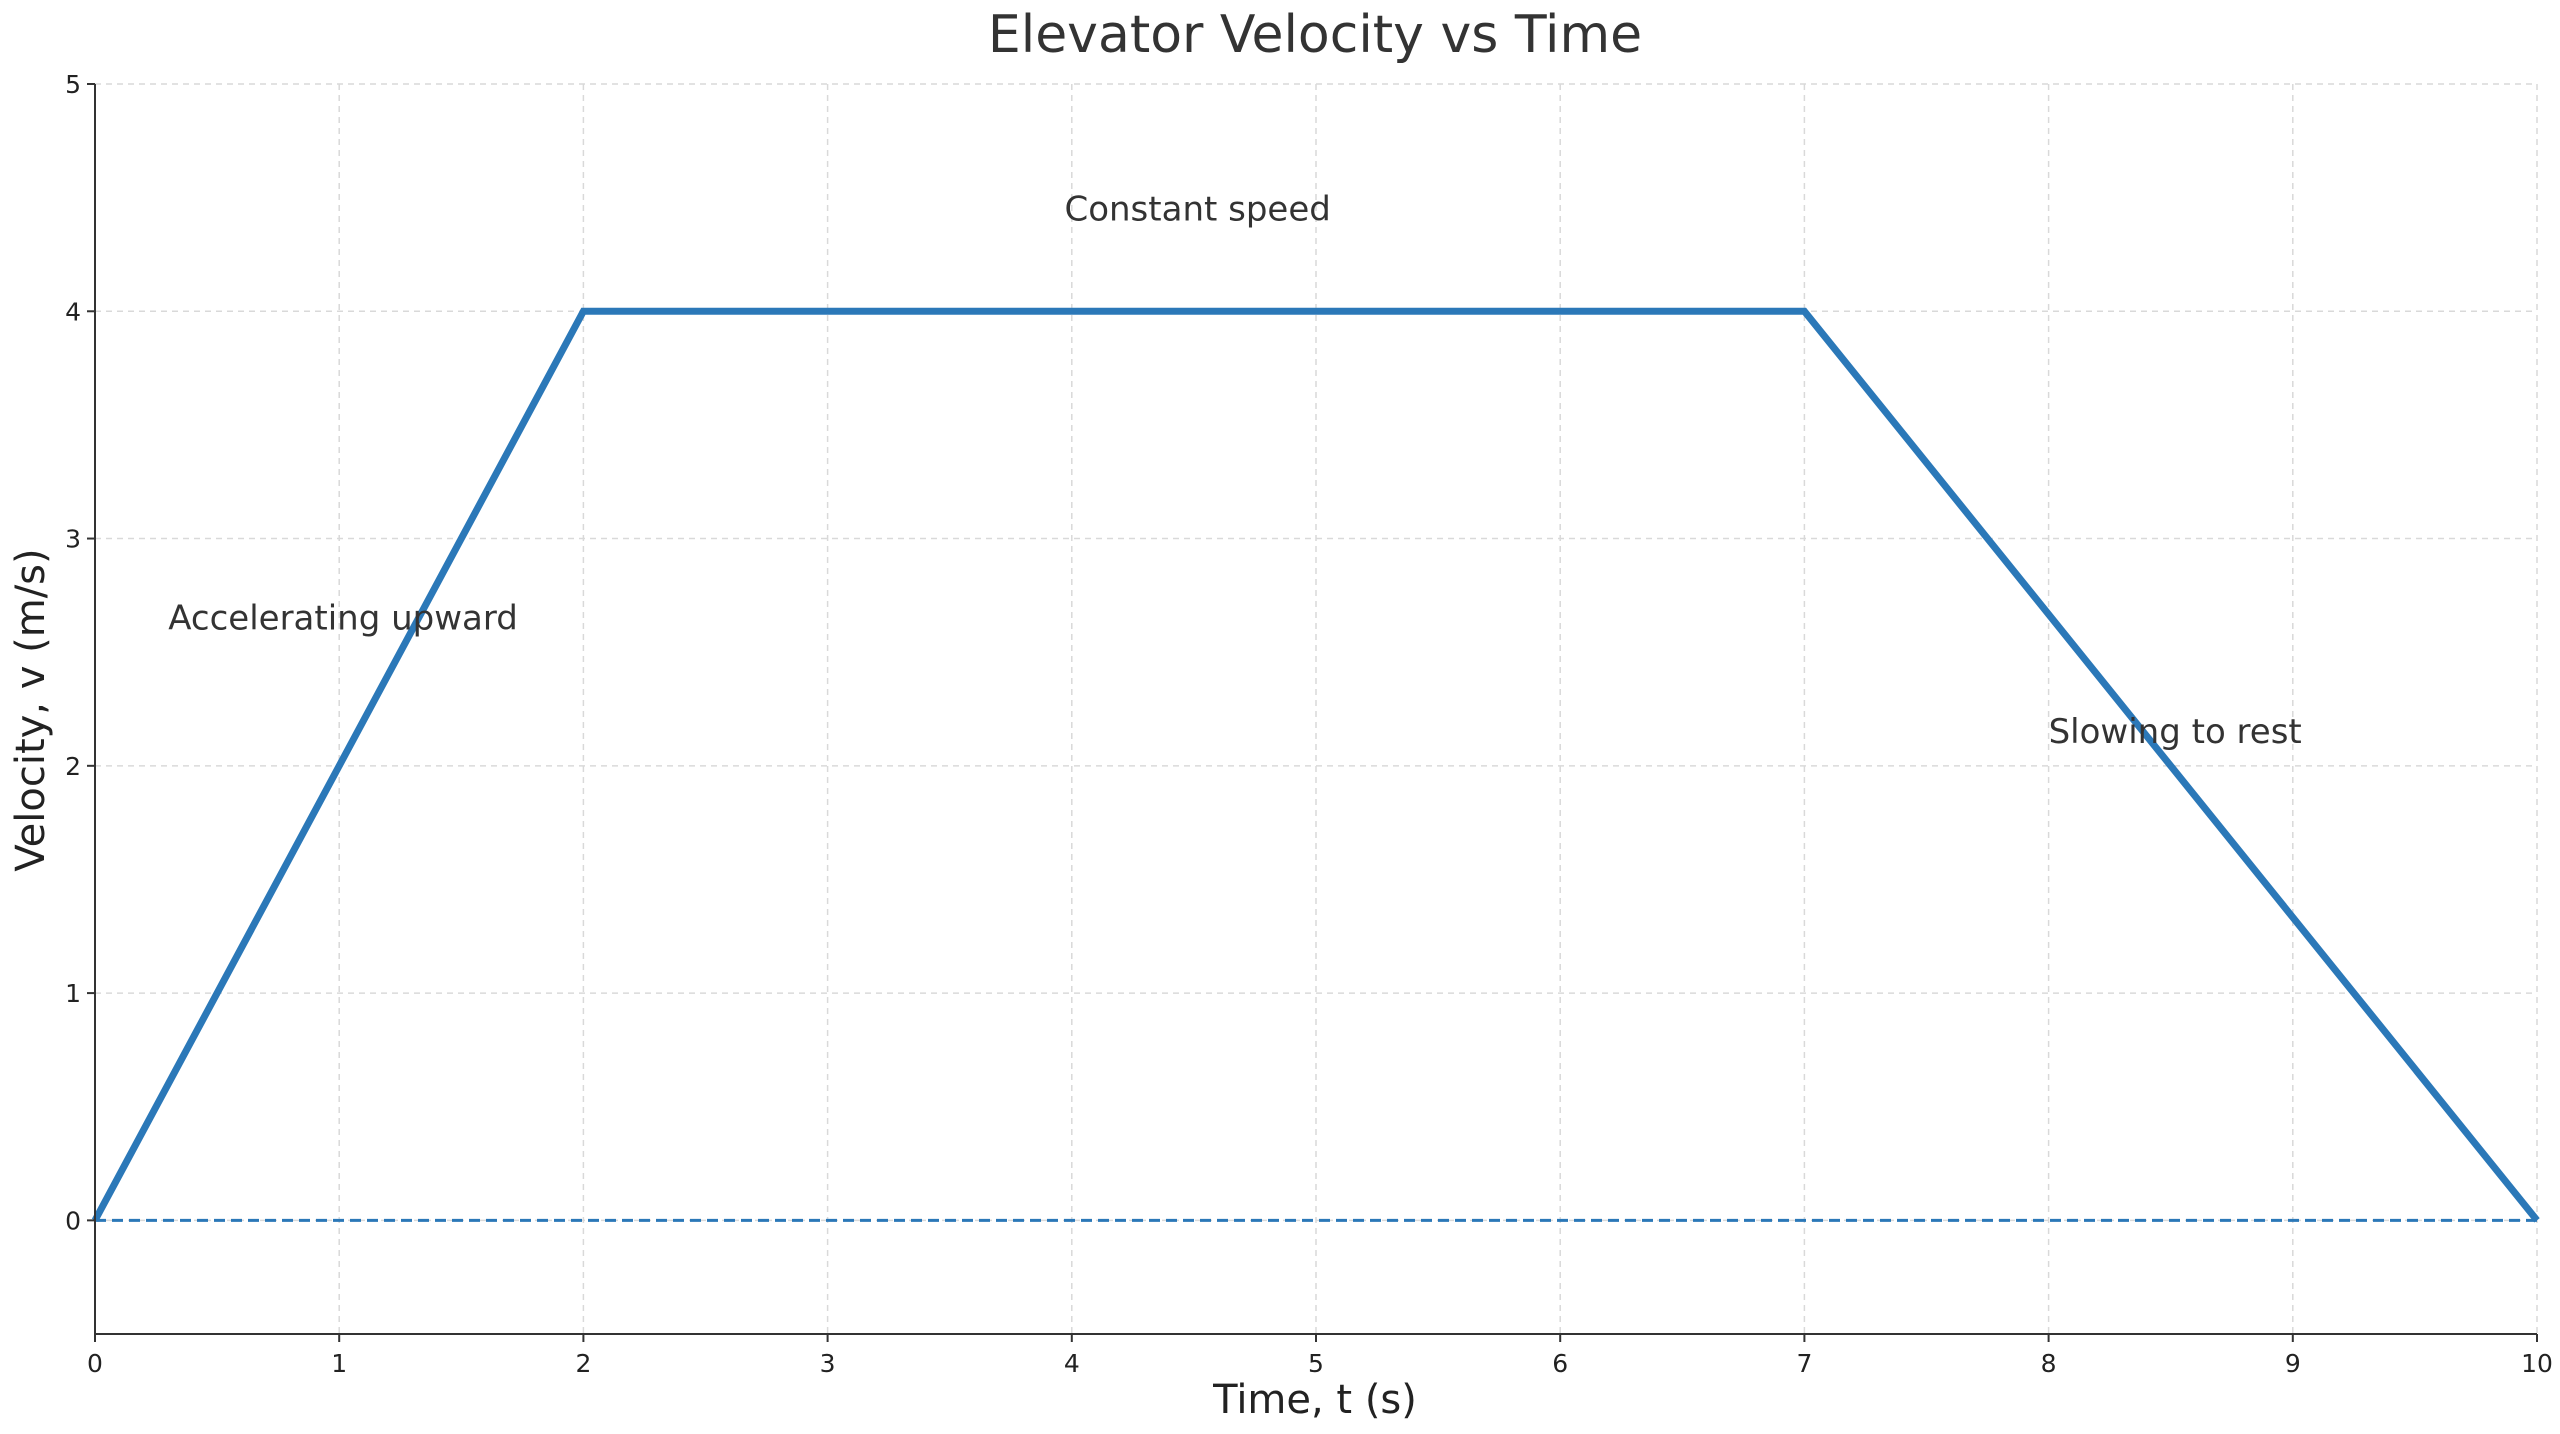 The height and width of the screenshot is (1434, 2560). Describe the element at coordinates (2537, 1363) in the screenshot. I see `x-tick-label: 10` at that location.